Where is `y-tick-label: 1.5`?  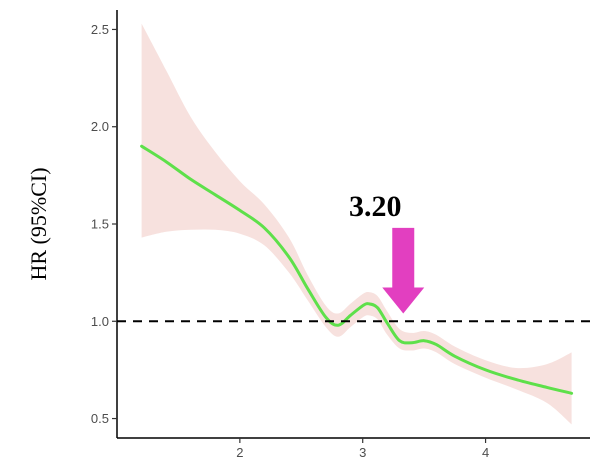 y-tick-label: 1.5 is located at coordinates (100, 224).